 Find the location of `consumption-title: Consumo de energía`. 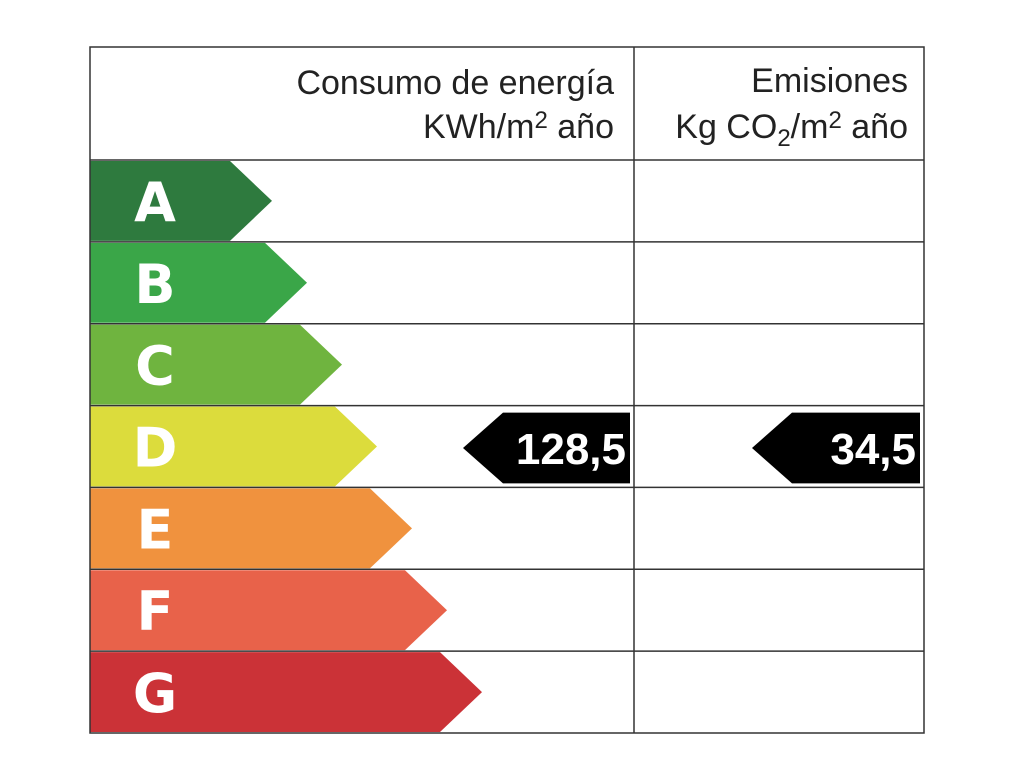

consumption-title: Consumo de energía is located at coordinates (455, 83).